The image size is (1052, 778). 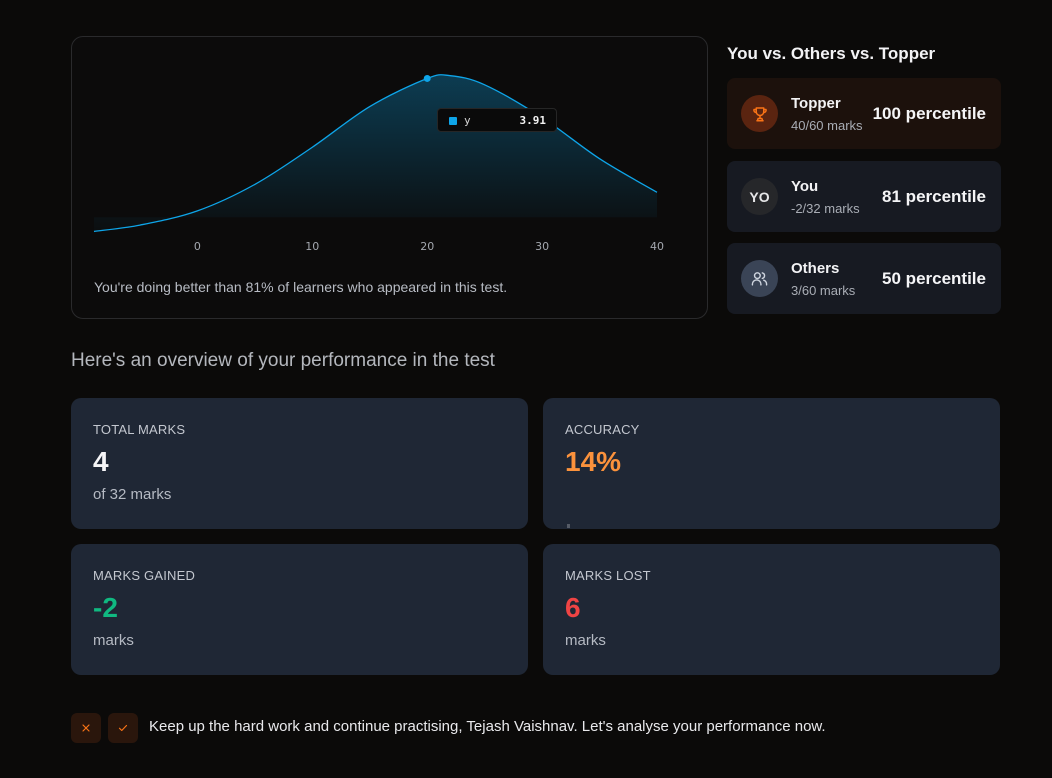 What do you see at coordinates (602, 429) in the screenshot?
I see `accuracy-label: ACCURACY` at bounding box center [602, 429].